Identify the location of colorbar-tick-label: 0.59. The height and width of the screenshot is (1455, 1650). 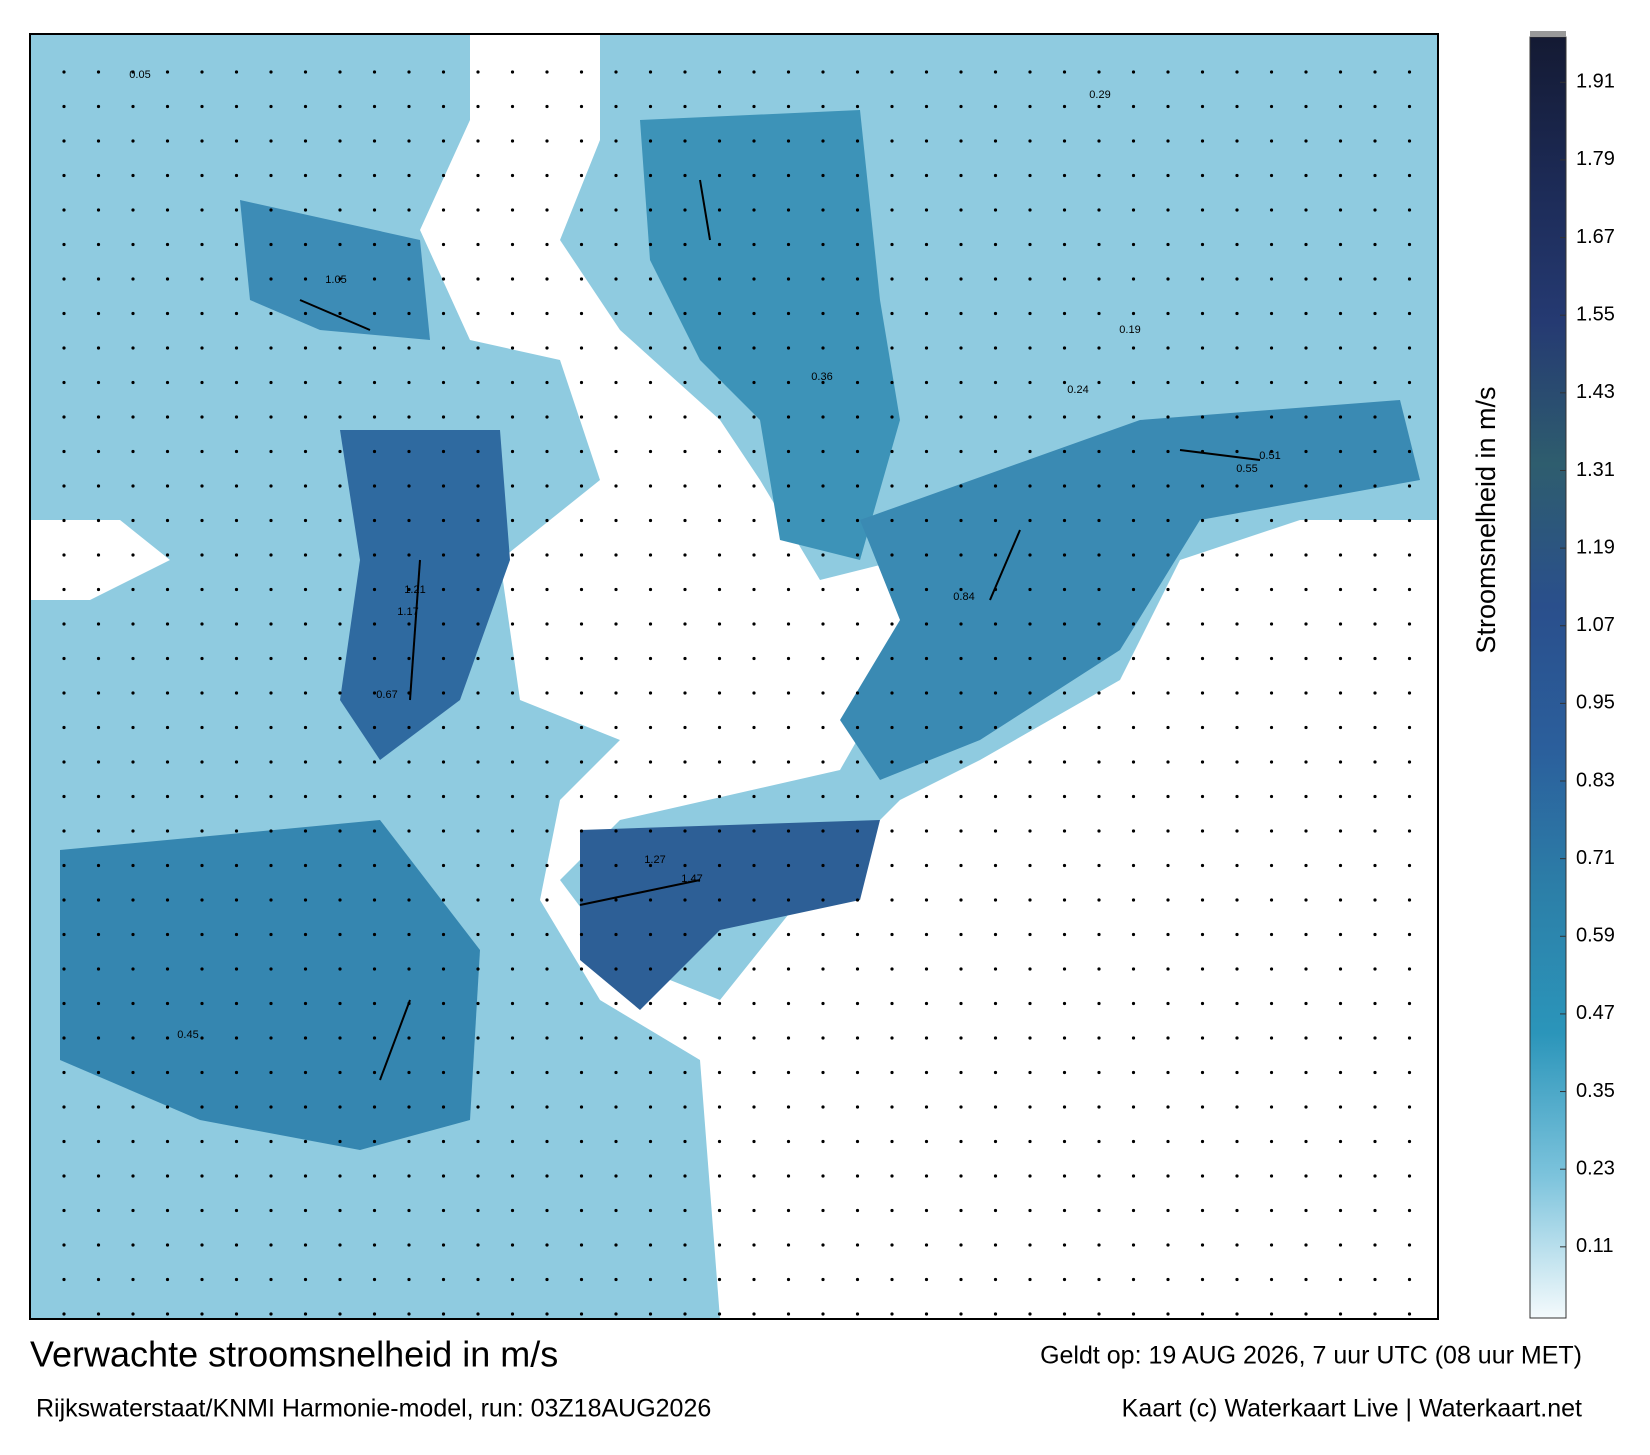
(1595, 936).